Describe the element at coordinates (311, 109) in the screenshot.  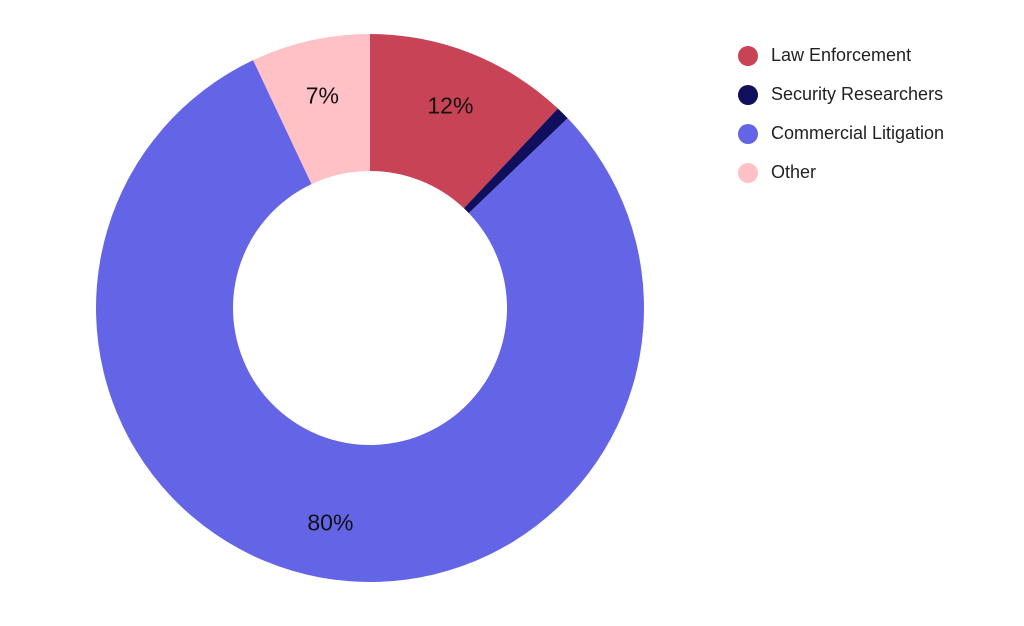
I see `slice-other` at that location.